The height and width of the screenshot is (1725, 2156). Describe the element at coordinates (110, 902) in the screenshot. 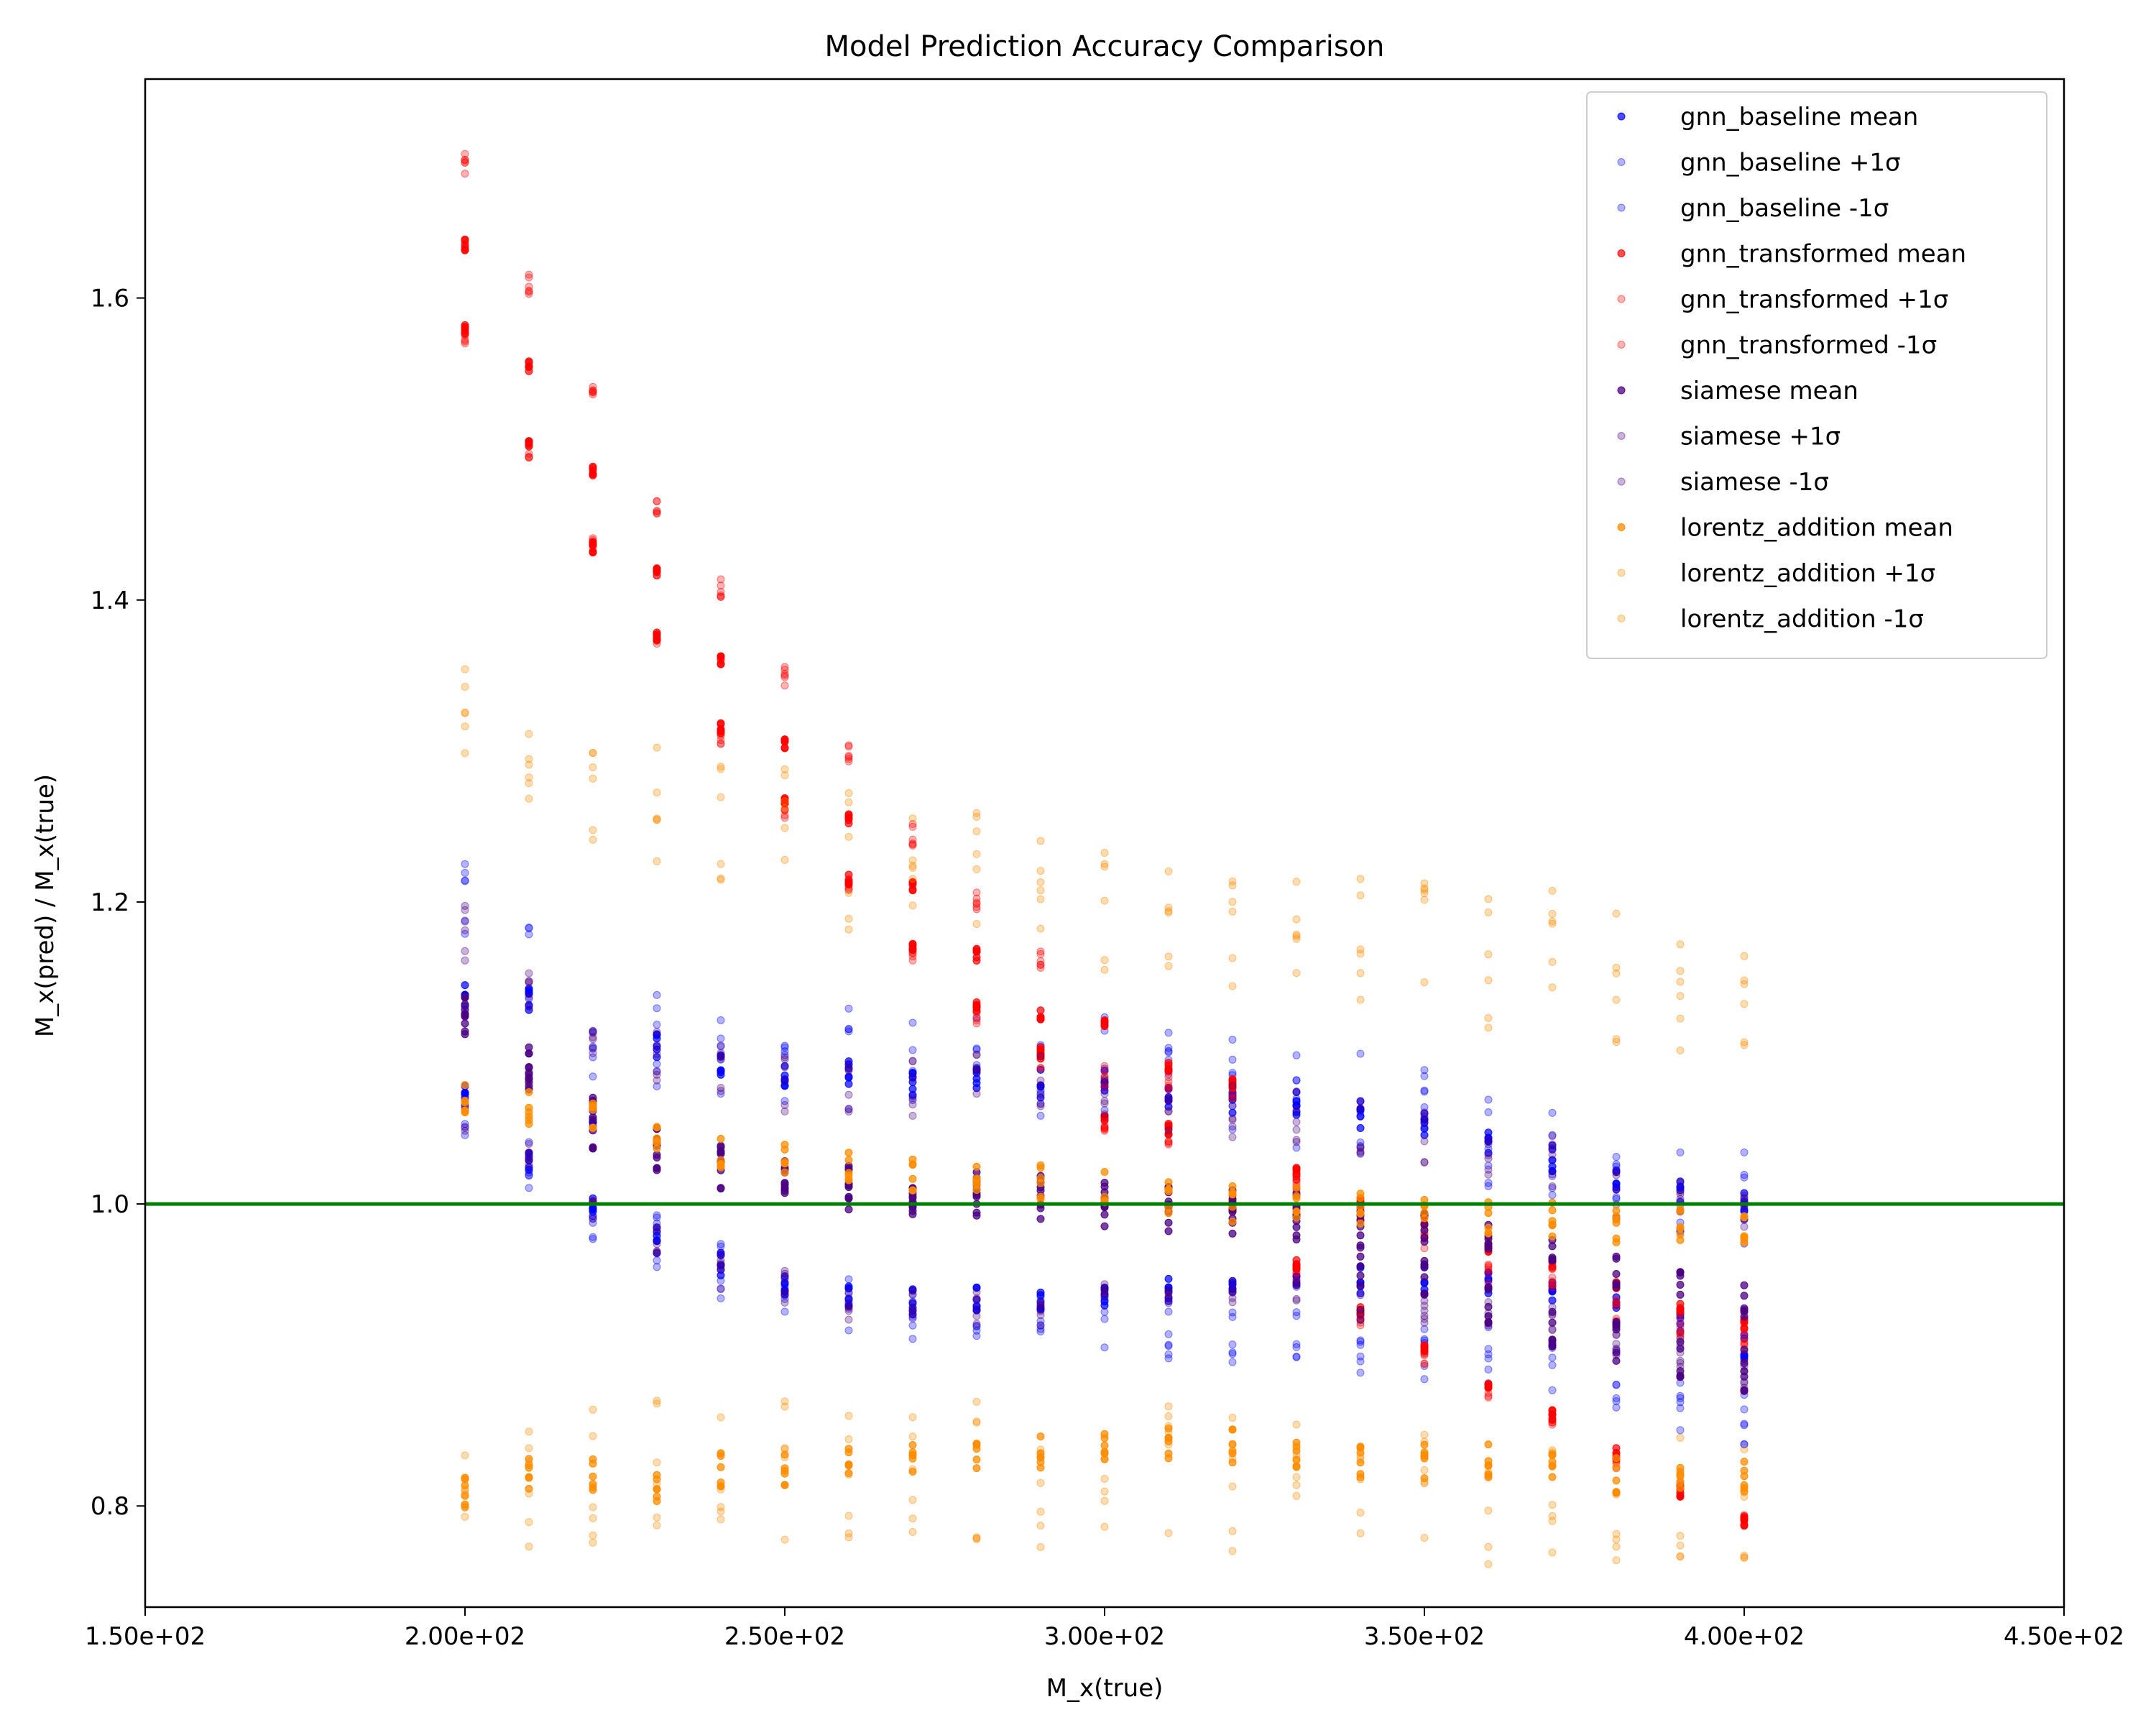

I see `y-tick-label: 1.2` at that location.